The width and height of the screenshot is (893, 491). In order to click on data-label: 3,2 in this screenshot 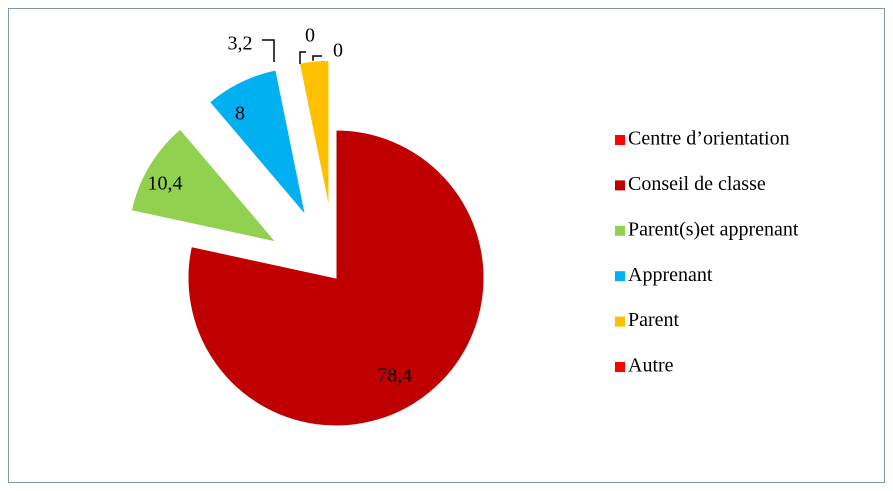, I will do `click(240, 44)`.